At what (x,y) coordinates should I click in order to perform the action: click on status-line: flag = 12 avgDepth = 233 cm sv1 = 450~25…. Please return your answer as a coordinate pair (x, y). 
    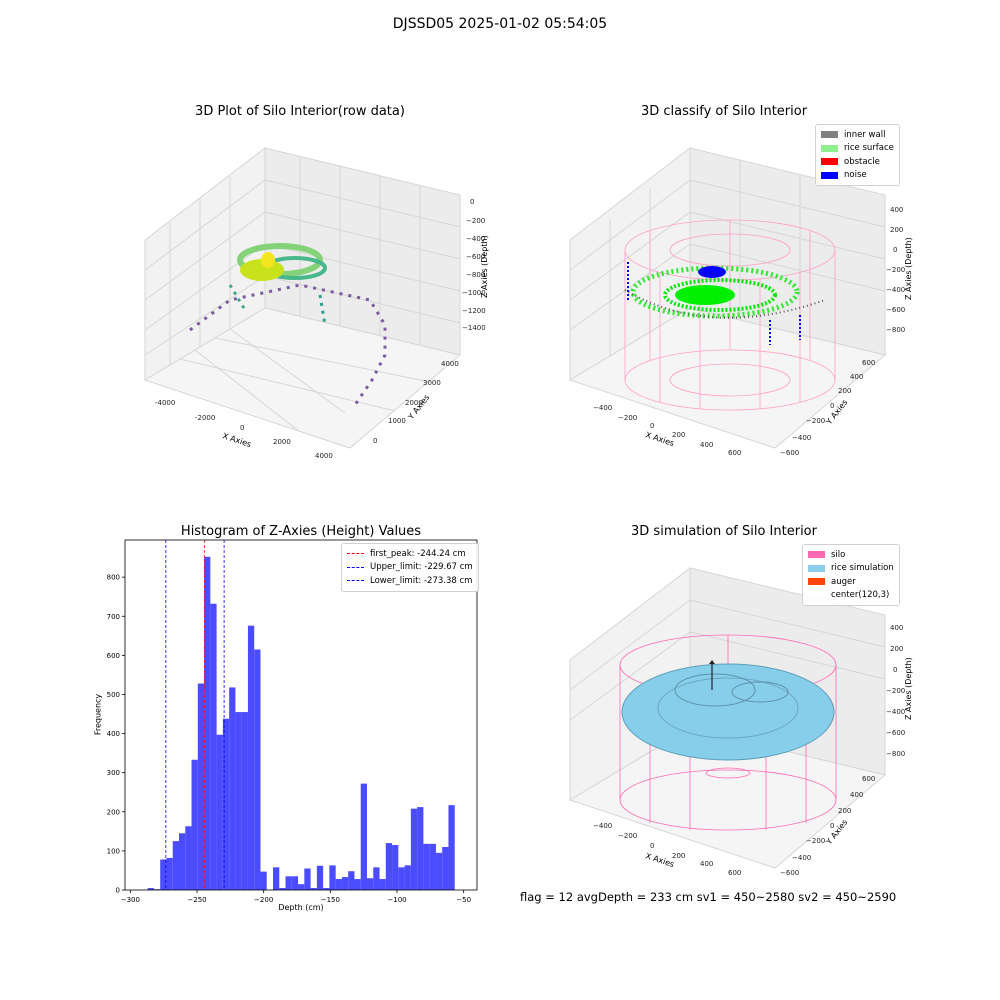
    Looking at the image, I should click on (708, 897).